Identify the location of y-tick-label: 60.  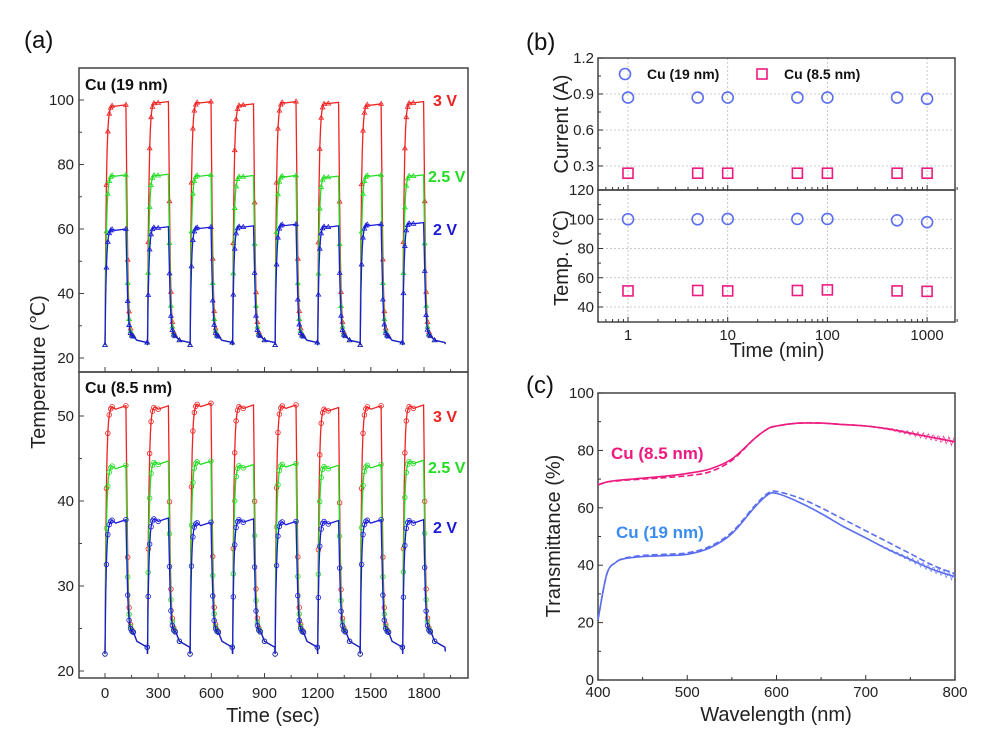
(585, 278).